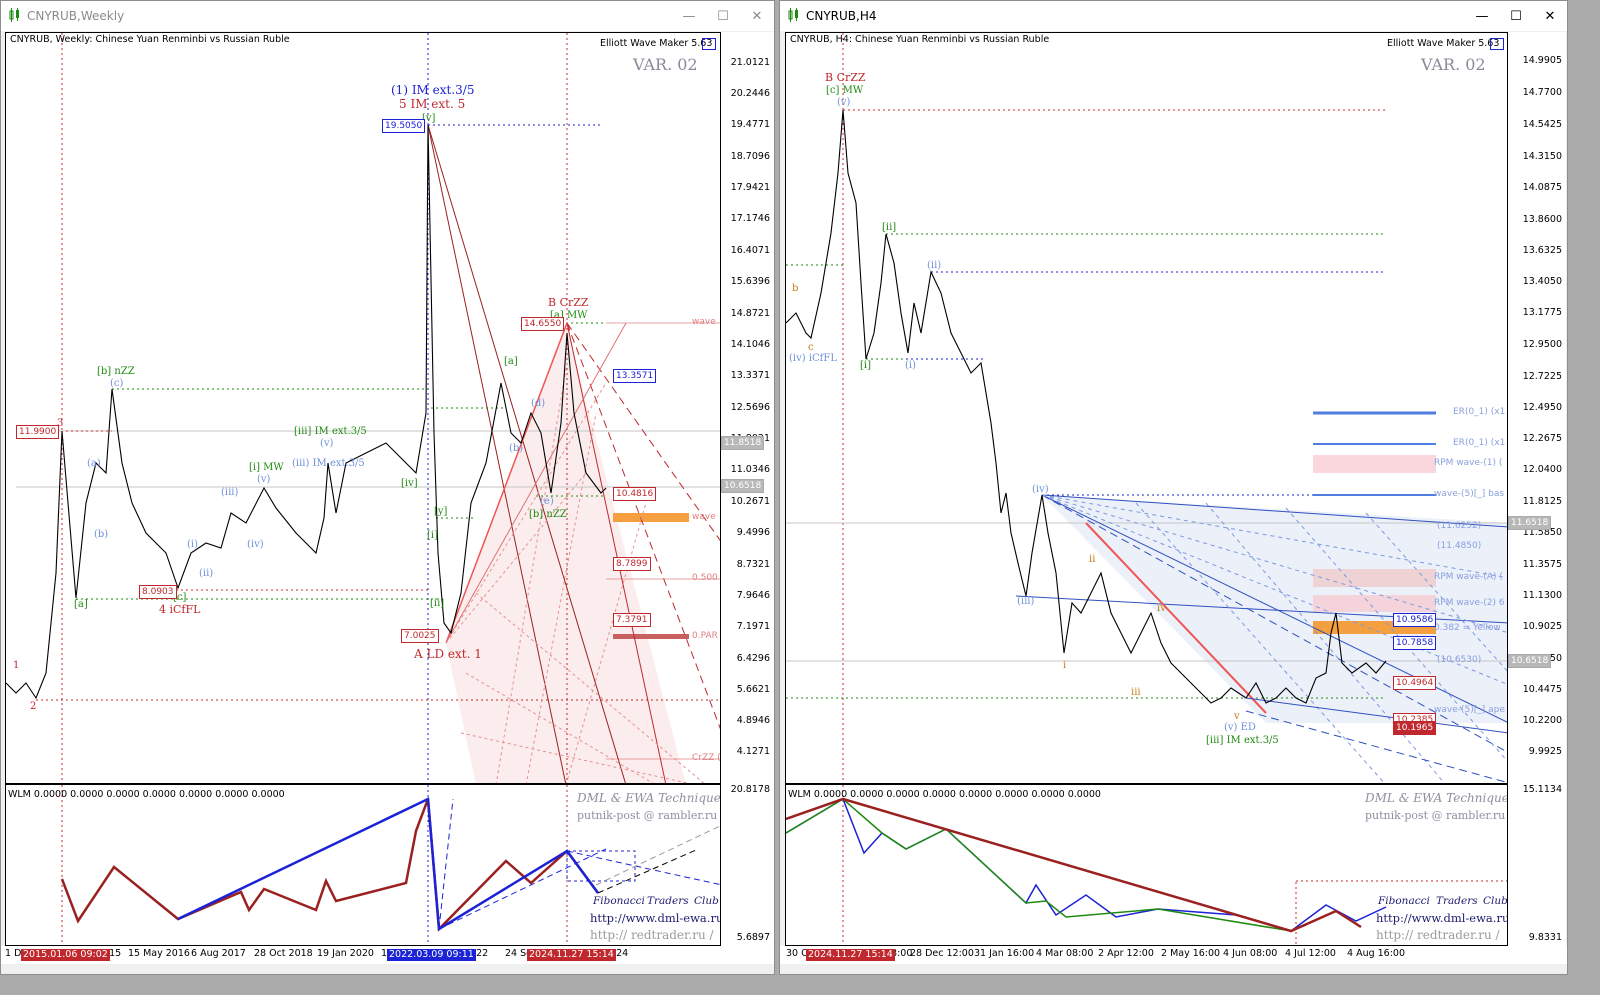 This screenshot has height=995, width=1600. I want to click on price-tick: 14.1046, so click(750, 344).